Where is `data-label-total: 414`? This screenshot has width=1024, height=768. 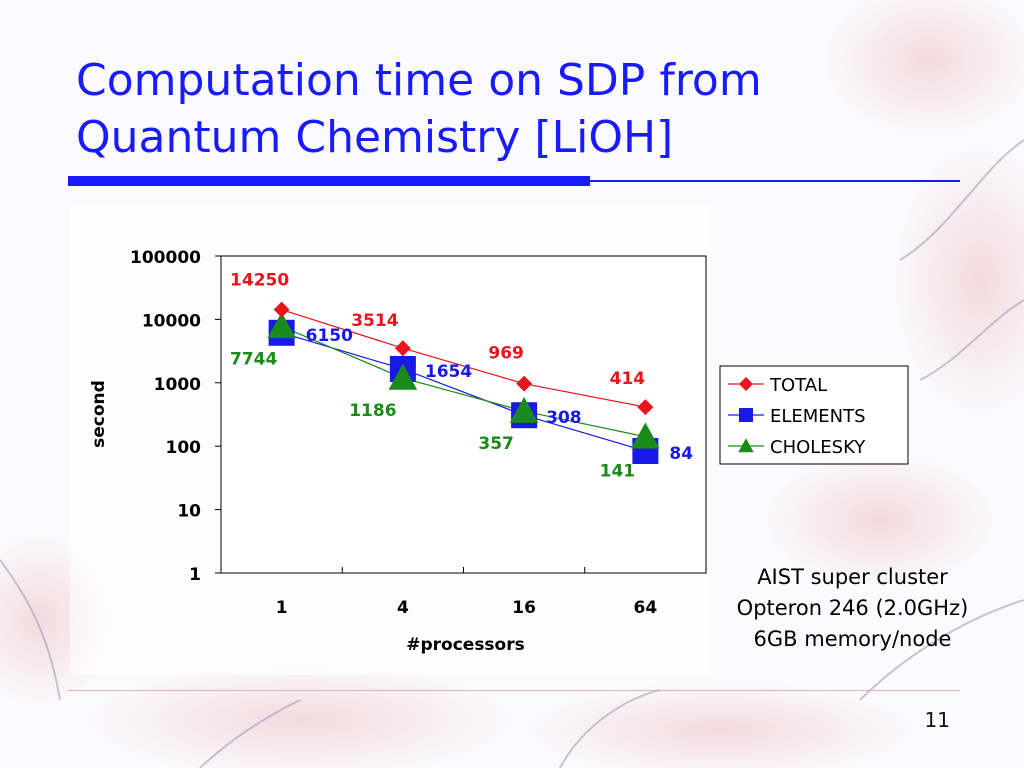
data-label-total: 414 is located at coordinates (628, 379).